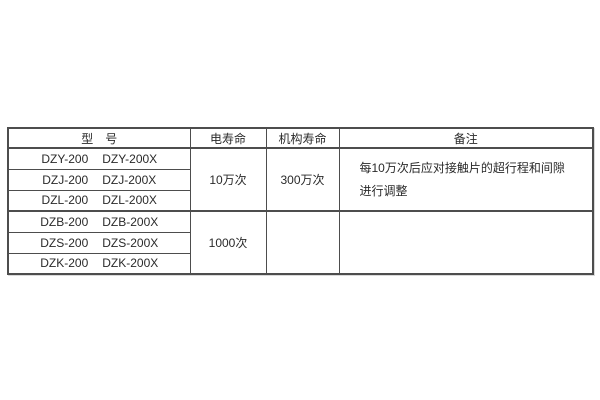 The width and height of the screenshot is (600, 400). I want to click on remarks-text-line2: 进行调整, so click(383, 191).